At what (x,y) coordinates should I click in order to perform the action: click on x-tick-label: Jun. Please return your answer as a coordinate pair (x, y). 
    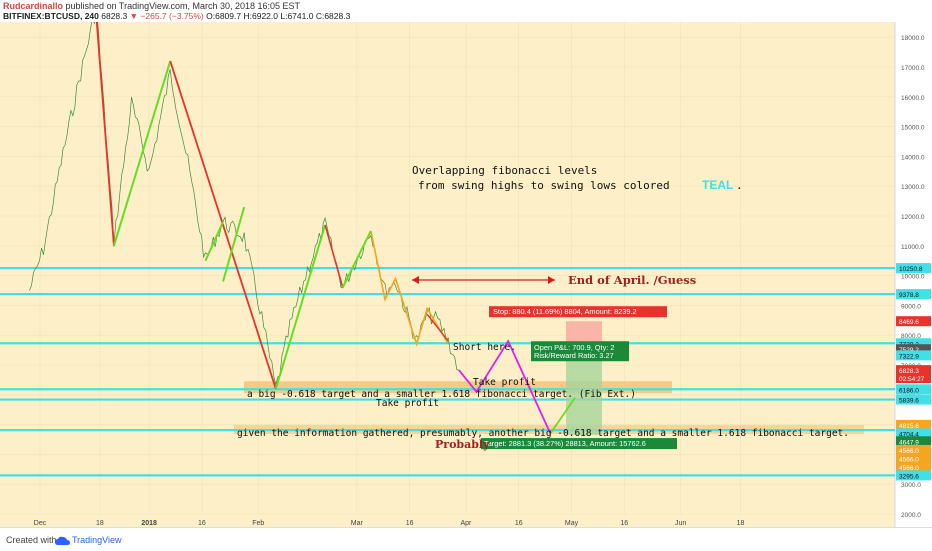
    Looking at the image, I should click on (680, 523).